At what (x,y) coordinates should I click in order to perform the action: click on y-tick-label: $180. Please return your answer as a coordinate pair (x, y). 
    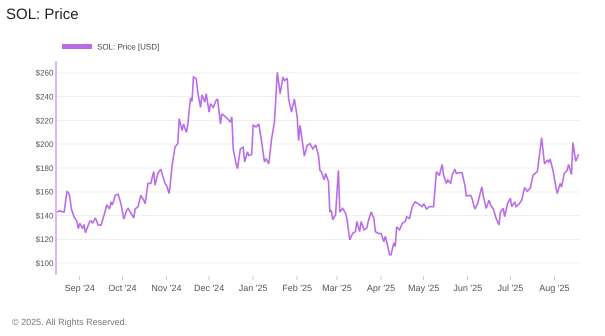
    Looking at the image, I should click on (45, 168).